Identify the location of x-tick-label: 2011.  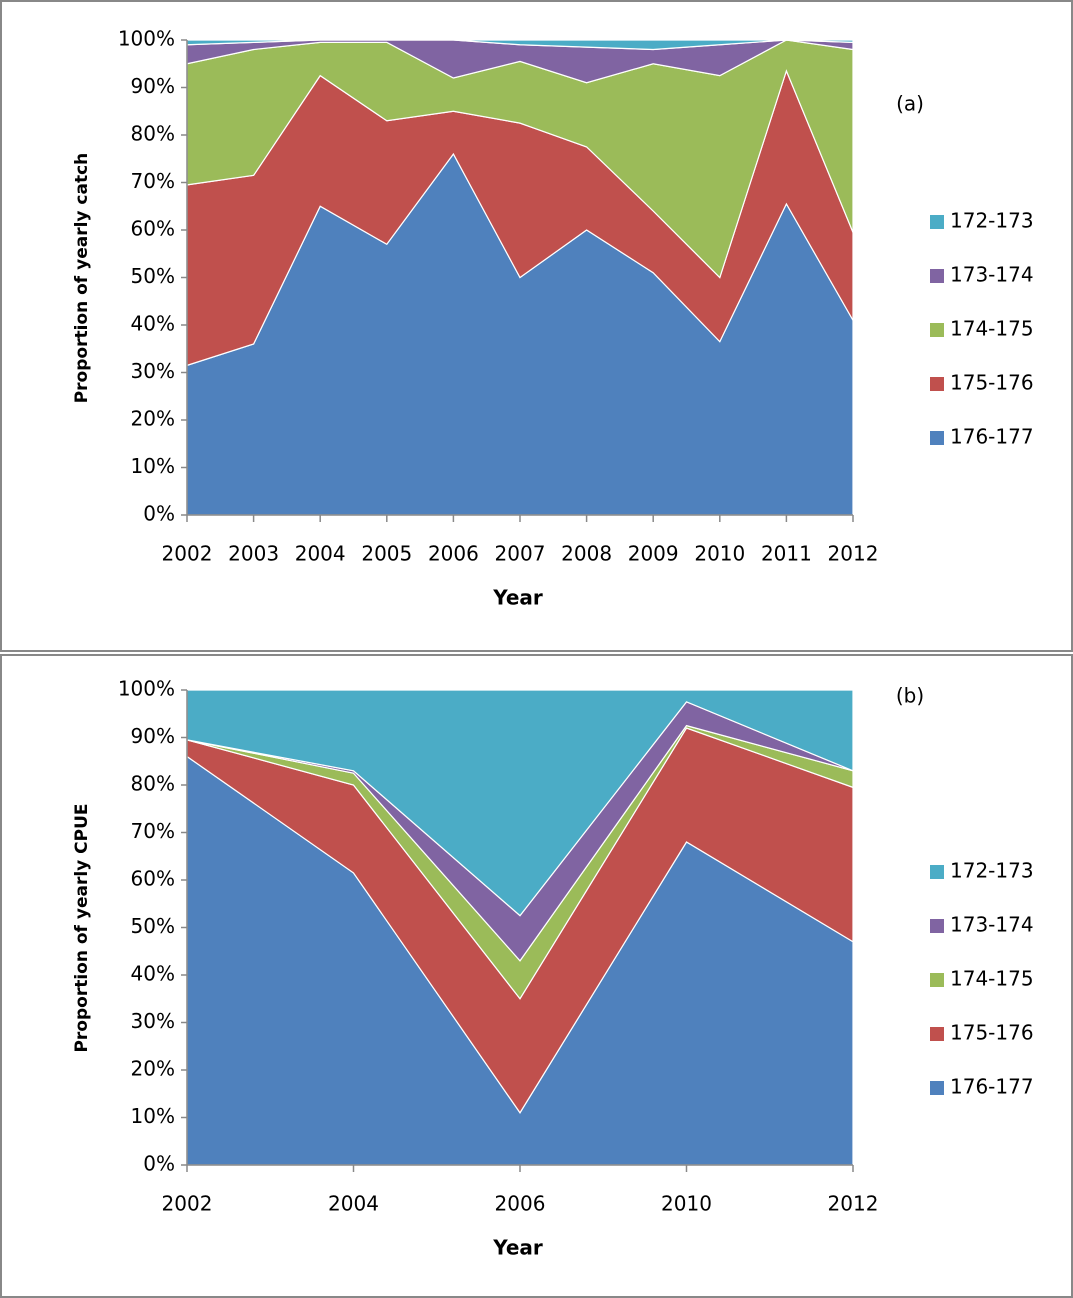
(786, 554).